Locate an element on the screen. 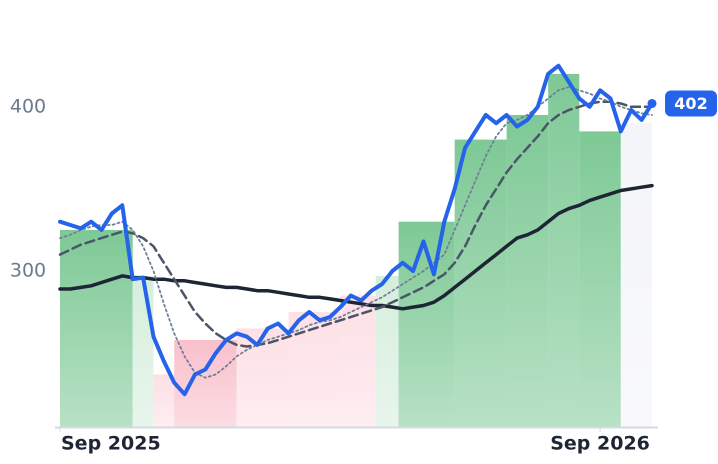  last-label: 402 is located at coordinates (690, 103).